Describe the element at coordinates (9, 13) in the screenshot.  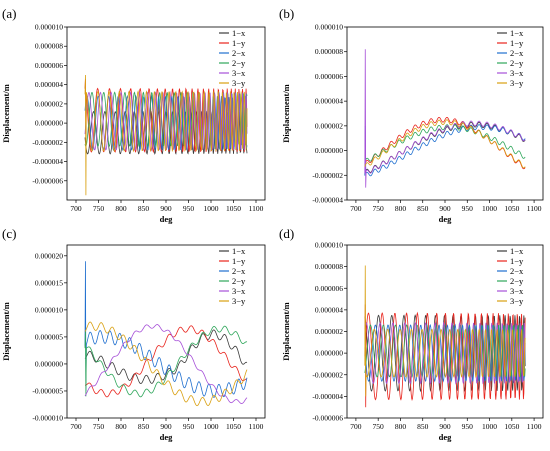
I see `panel-label: (a)` at that location.